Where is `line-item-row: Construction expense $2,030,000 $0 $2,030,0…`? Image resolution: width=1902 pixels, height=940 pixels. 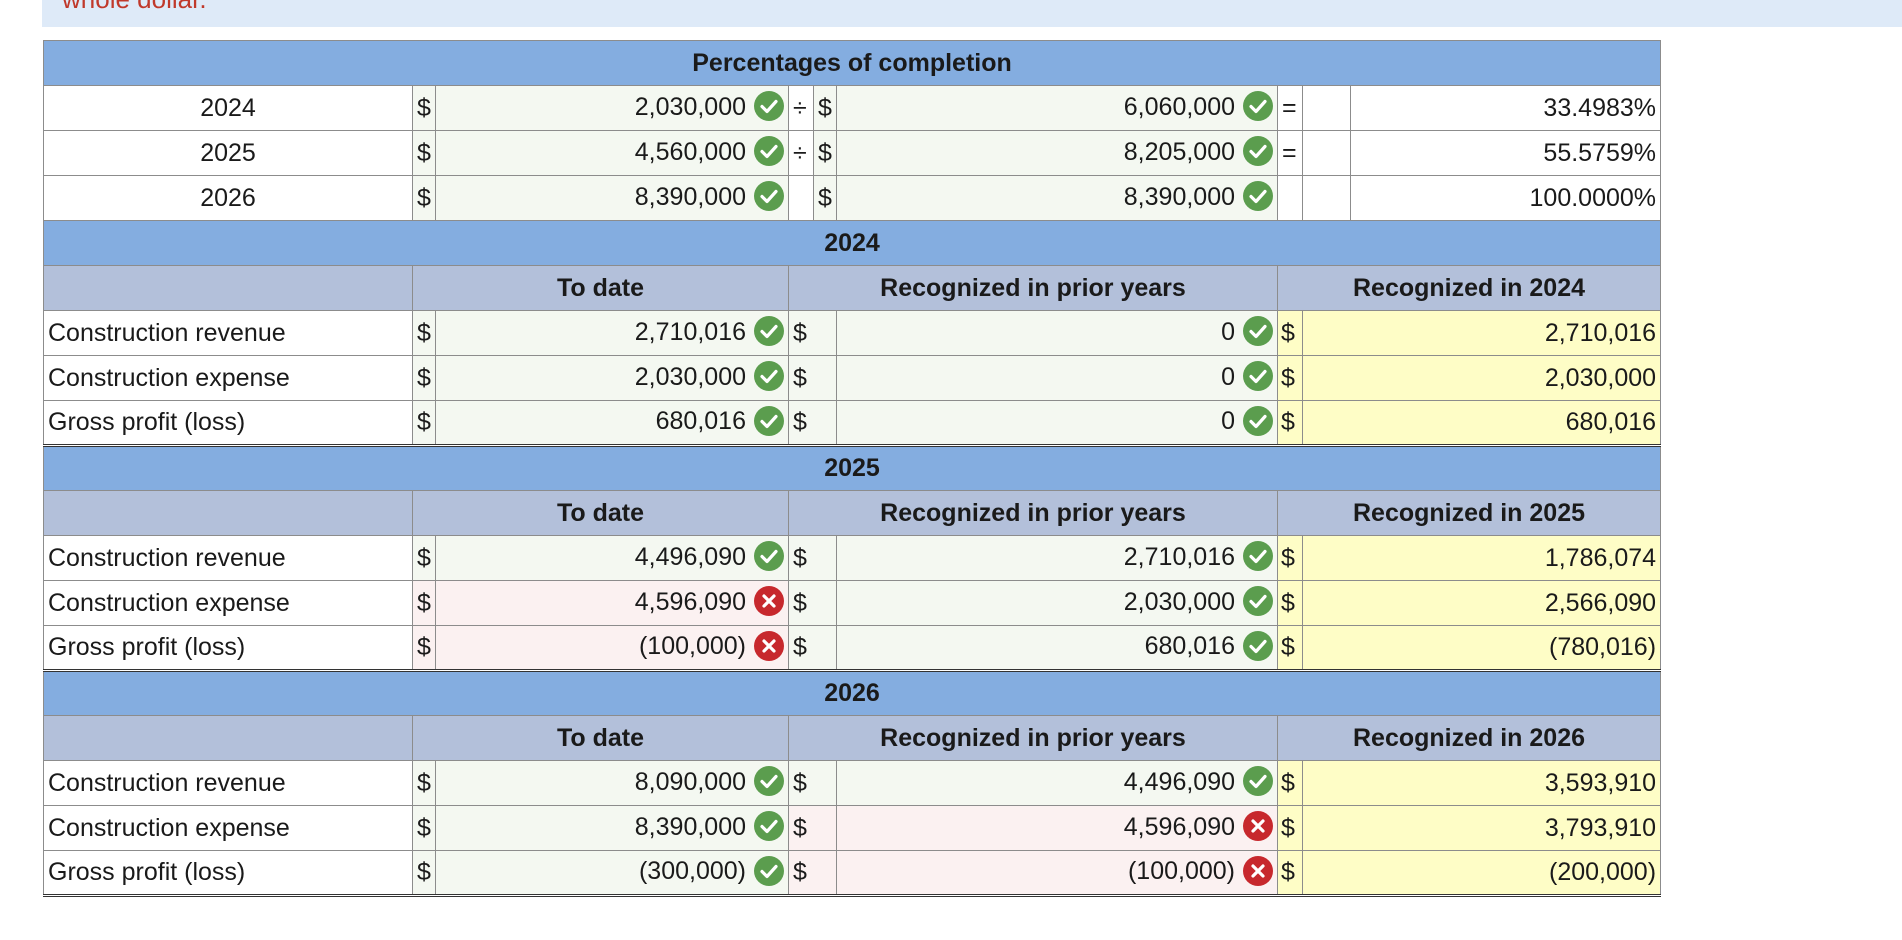 line-item-row: Construction expense $2,030,000 $0 $2,030,0… is located at coordinates (852, 378).